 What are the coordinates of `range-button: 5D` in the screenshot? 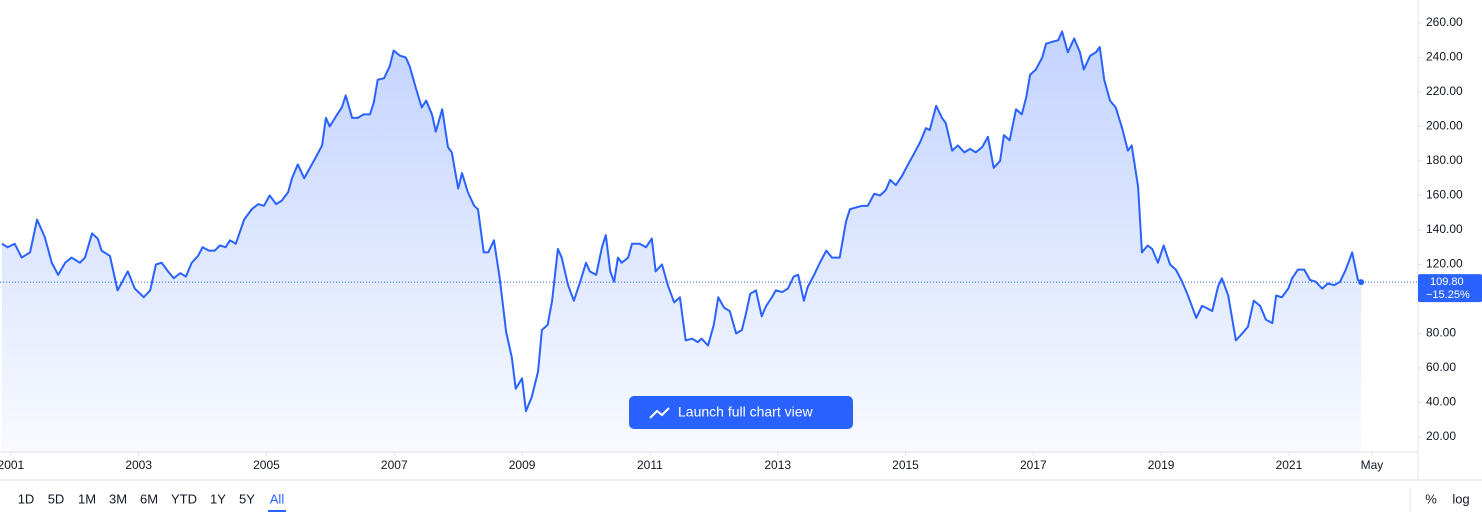 It's located at (56, 498).